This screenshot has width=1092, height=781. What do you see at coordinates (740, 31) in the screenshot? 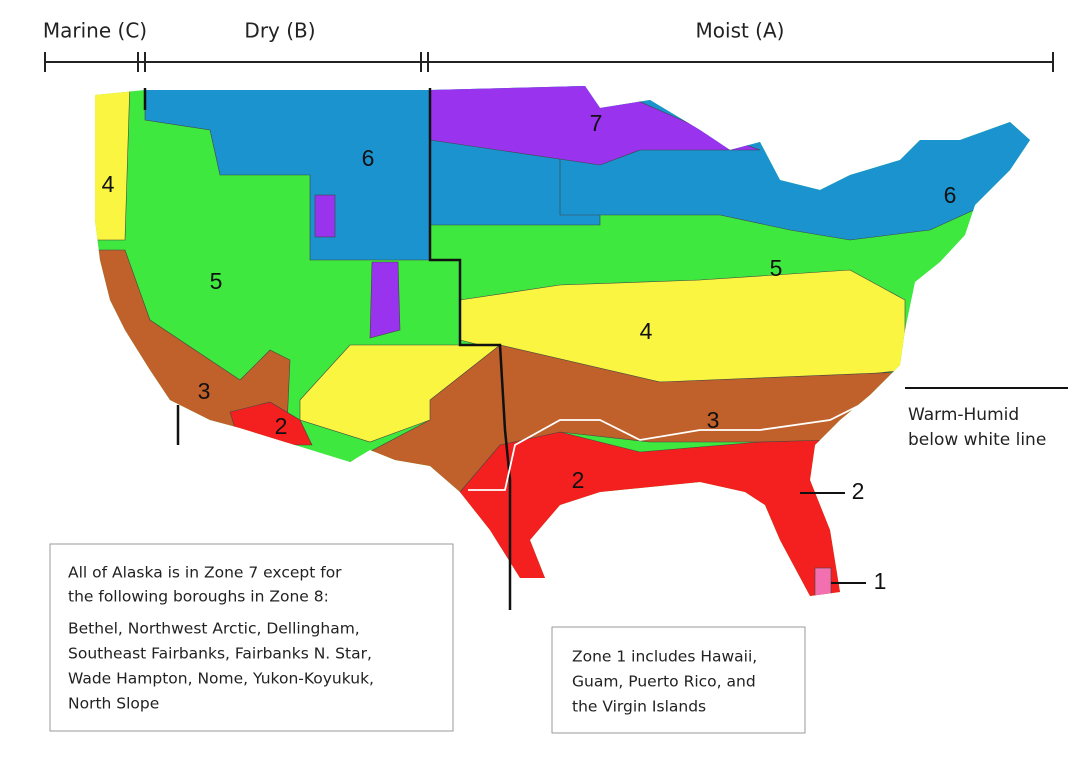
I see `region-label: Moist (A)` at bounding box center [740, 31].